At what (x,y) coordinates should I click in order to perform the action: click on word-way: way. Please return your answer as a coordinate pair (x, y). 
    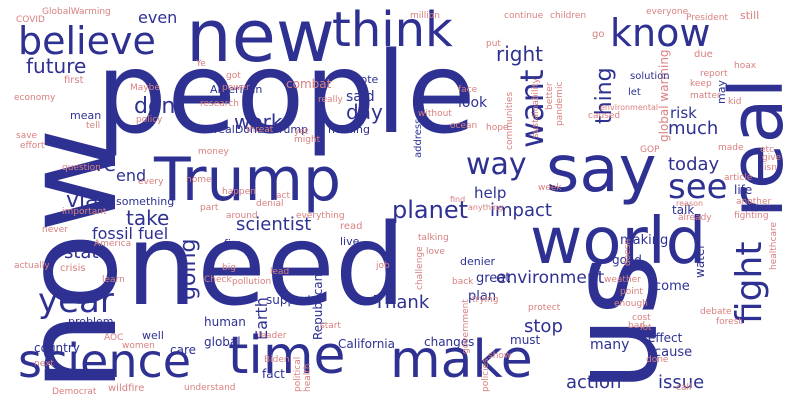
    Looking at the image, I should click on (496, 164).